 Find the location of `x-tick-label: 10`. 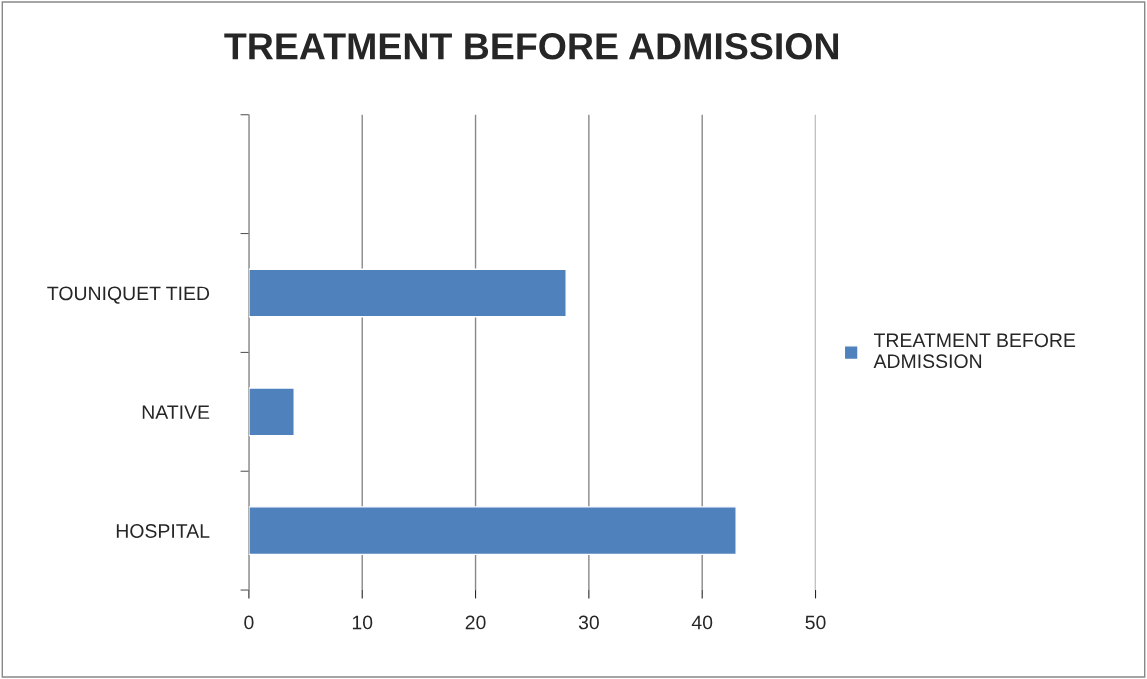

x-tick-label: 10 is located at coordinates (362, 622).